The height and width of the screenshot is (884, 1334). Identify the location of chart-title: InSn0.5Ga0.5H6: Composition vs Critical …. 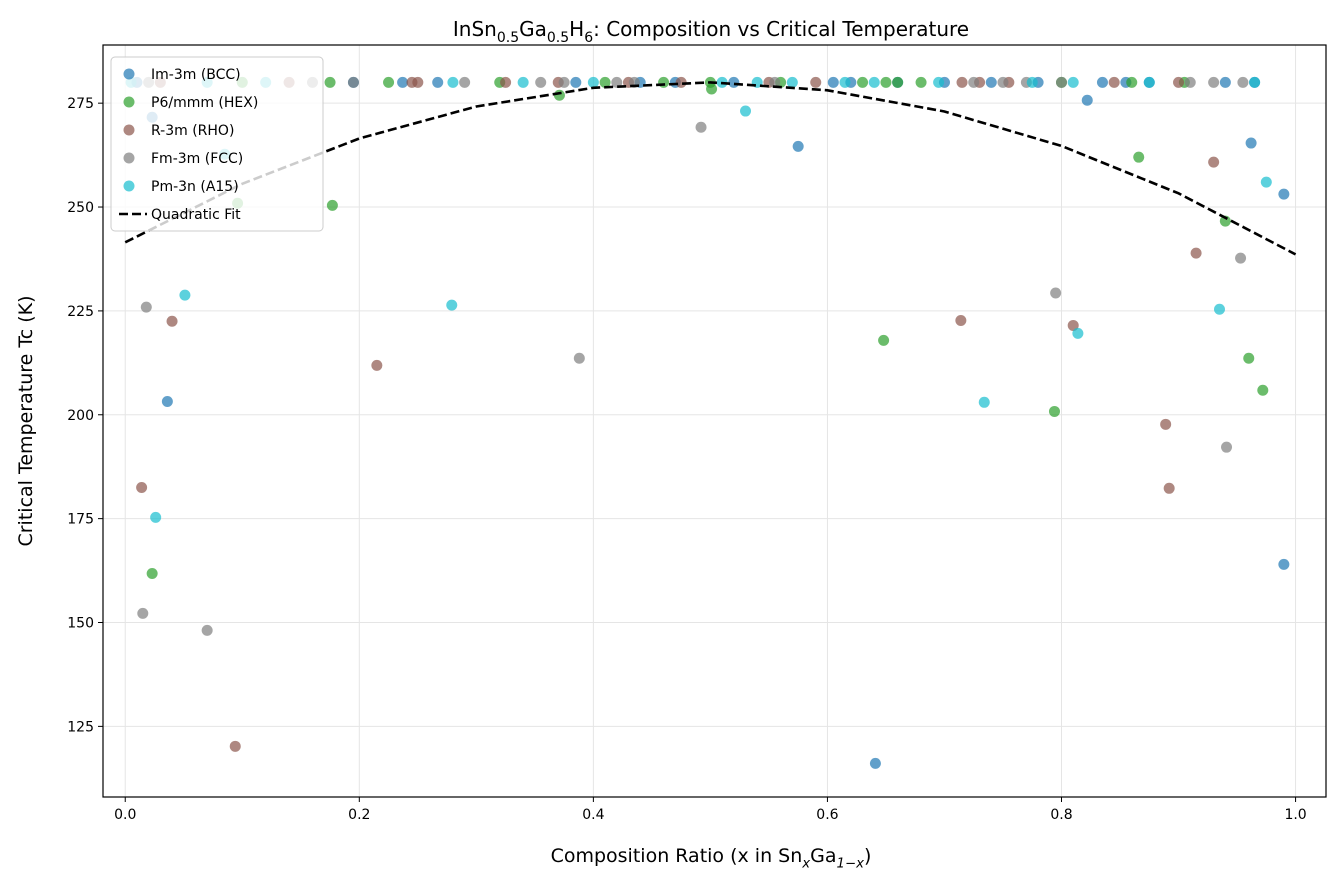
(711, 31).